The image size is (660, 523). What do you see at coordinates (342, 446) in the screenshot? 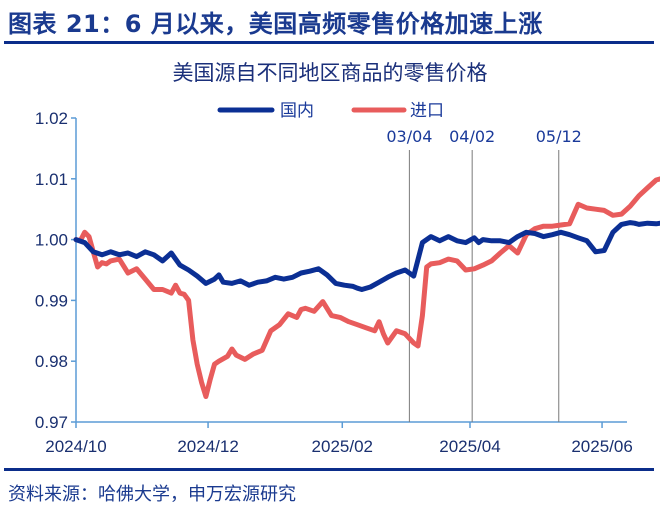
I see `x-tick-label: 2025/02` at bounding box center [342, 446].